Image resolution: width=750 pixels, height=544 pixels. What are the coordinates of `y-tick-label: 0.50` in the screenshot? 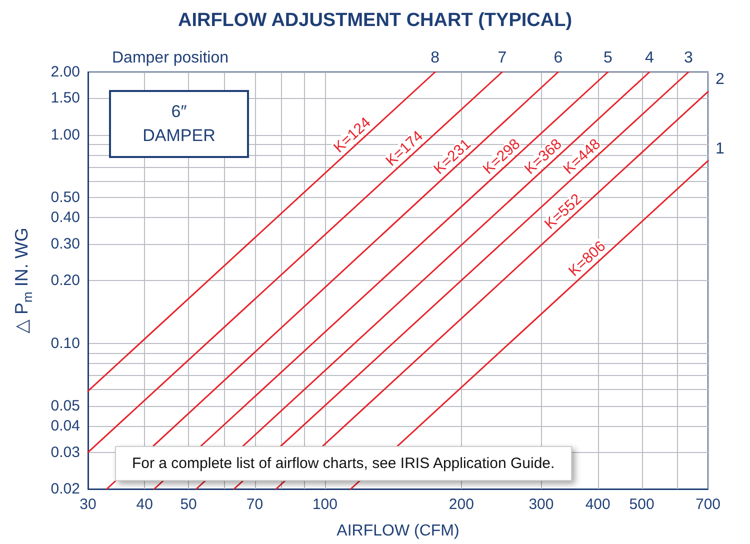 It's located at (65, 197).